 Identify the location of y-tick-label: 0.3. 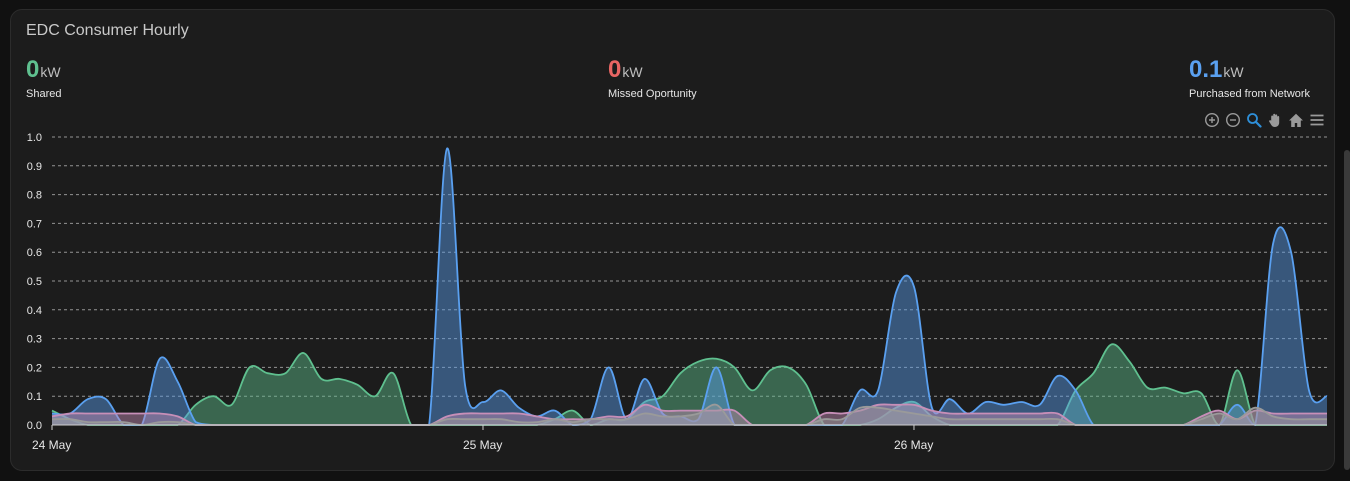
(34, 340).